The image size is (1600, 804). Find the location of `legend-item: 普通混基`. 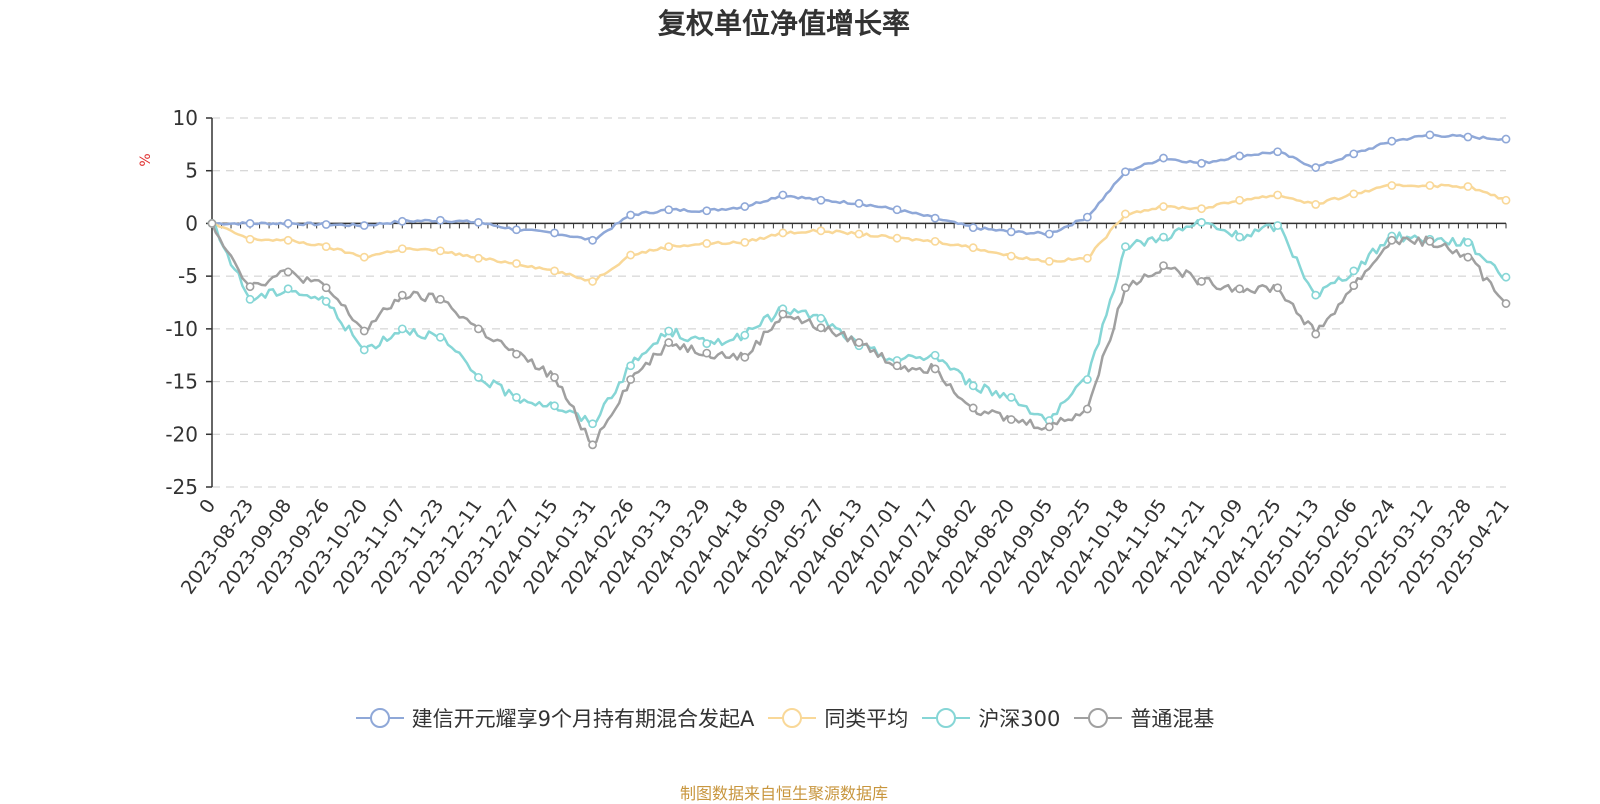

legend-item: 普通混基 is located at coordinates (1143, 718).